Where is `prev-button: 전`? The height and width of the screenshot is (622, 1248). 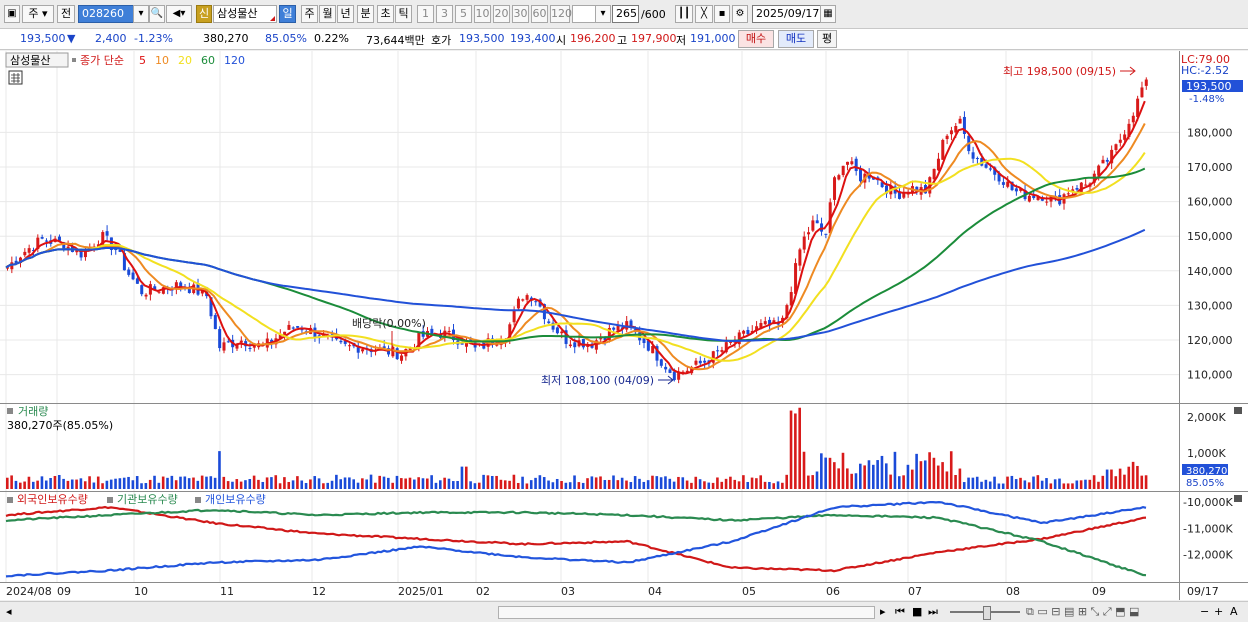 prev-button: 전 is located at coordinates (66, 14).